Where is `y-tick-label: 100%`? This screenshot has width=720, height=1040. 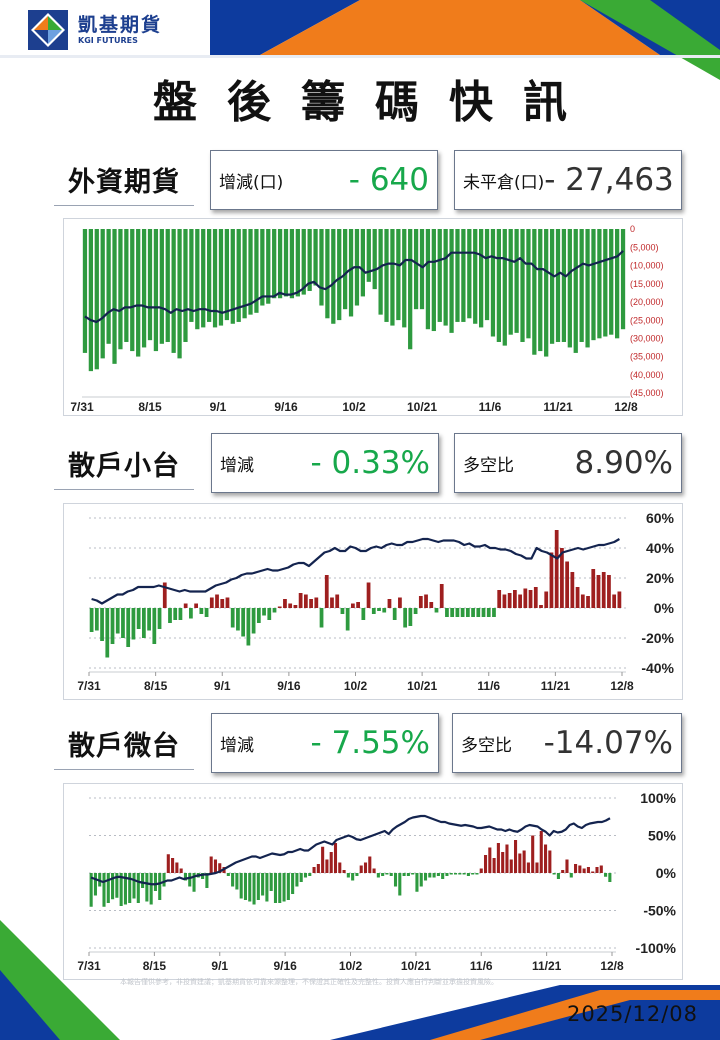 y-tick-label: 100% is located at coordinates (658, 798).